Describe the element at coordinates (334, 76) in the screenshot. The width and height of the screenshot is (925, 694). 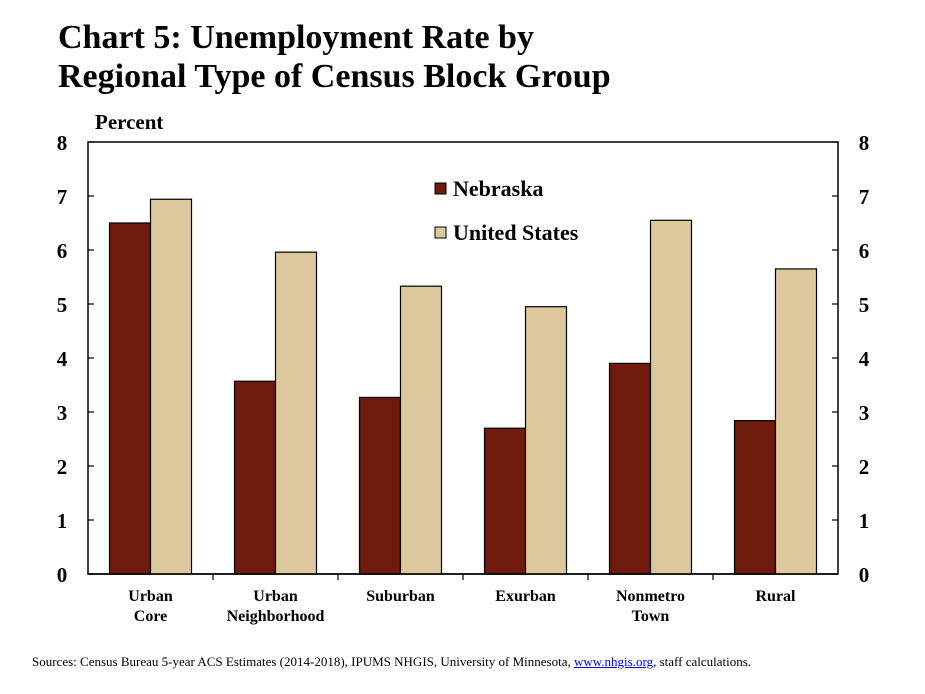
I see `chart-title-line-2: Regional Type of Census Block Group` at that location.